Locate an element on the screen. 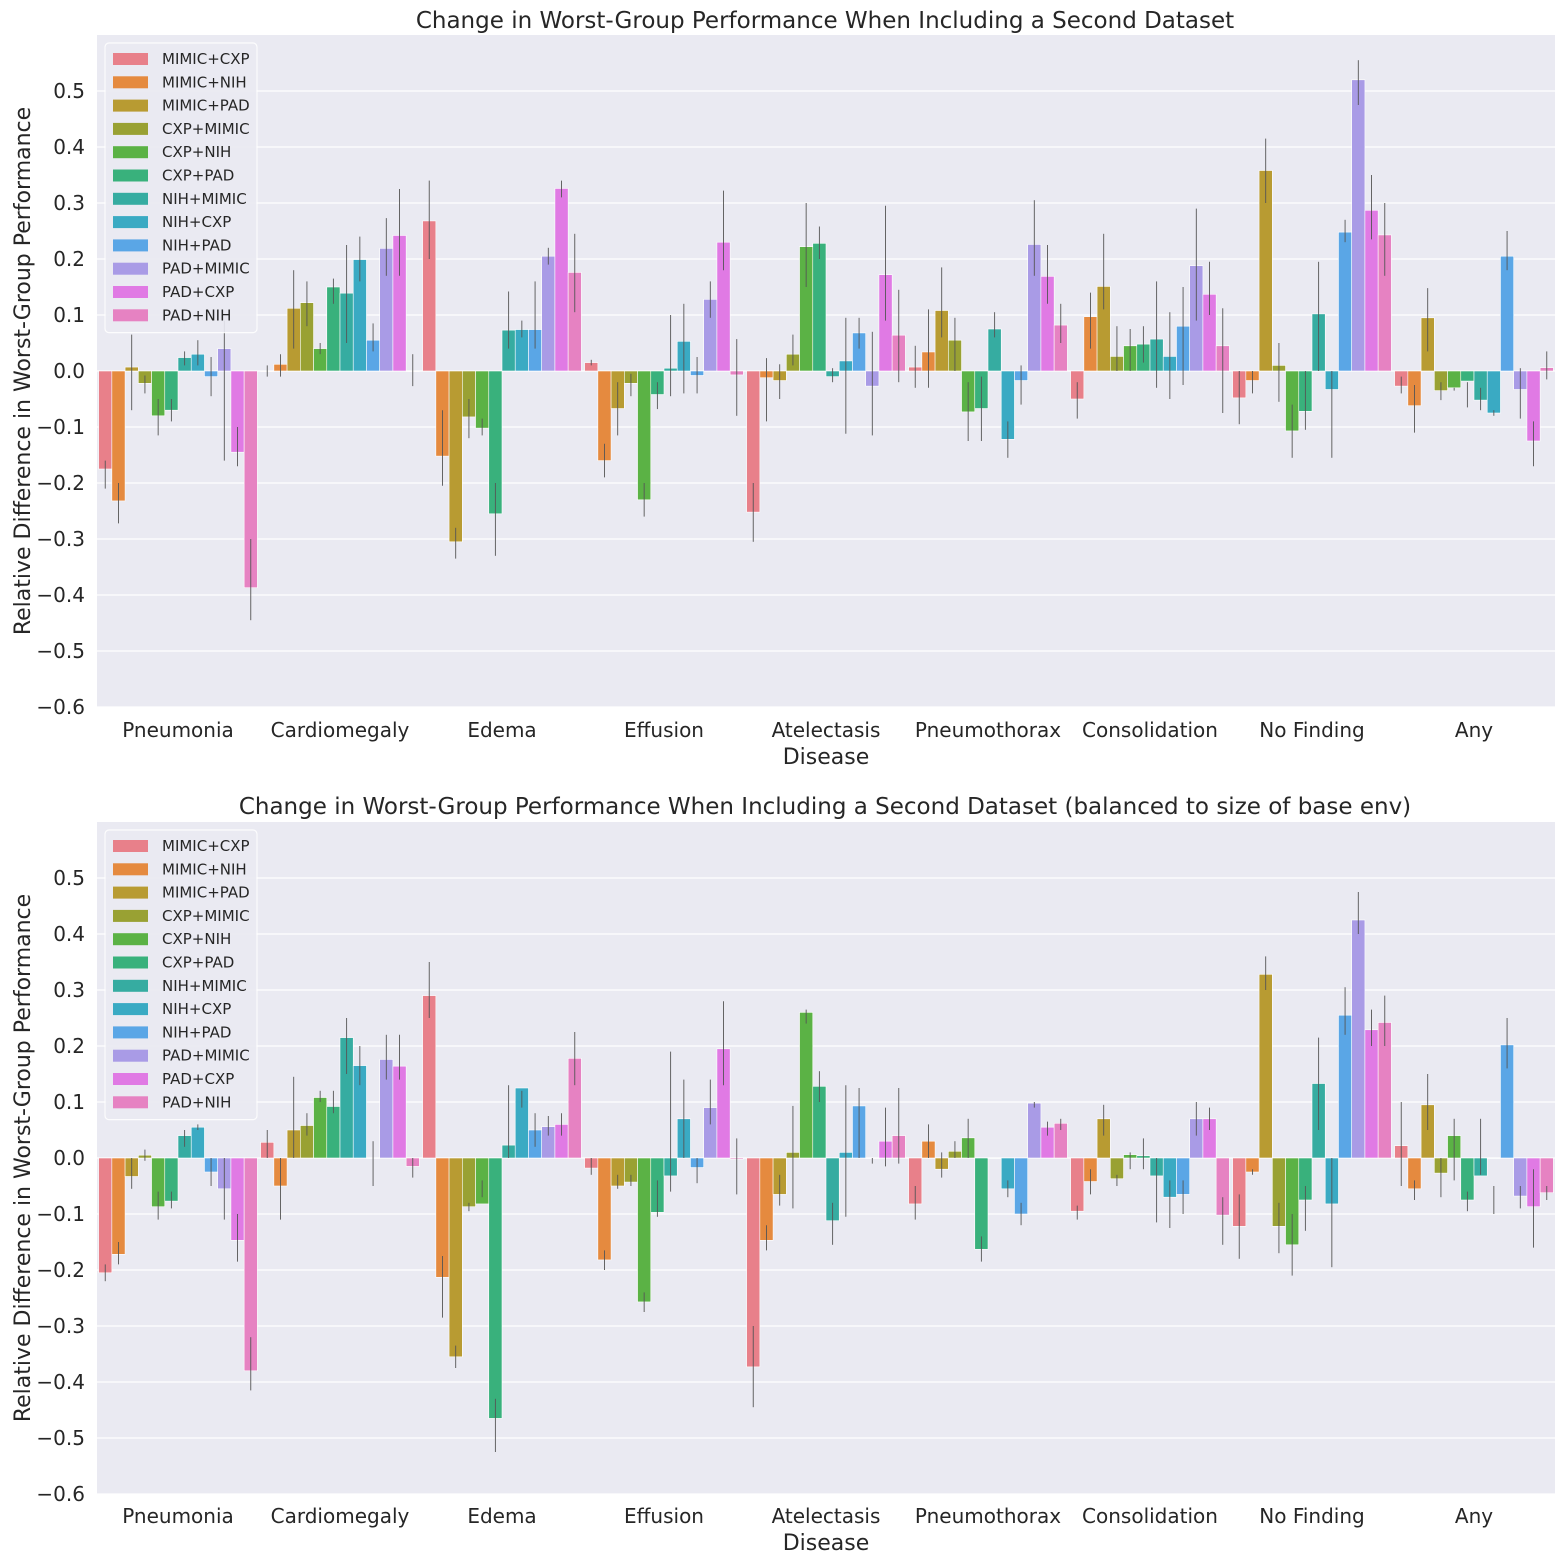 The image size is (1566, 1565). bar-atelectasis-cxp-pad is located at coordinates (819, 307).